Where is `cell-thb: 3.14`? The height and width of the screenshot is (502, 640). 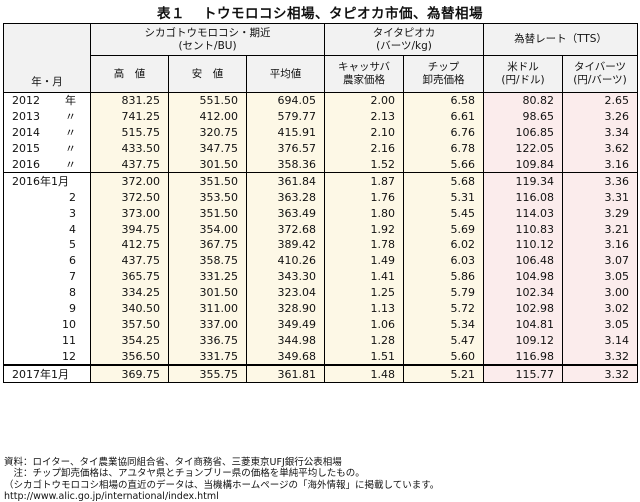
cell-thb: 3.14 is located at coordinates (600, 340).